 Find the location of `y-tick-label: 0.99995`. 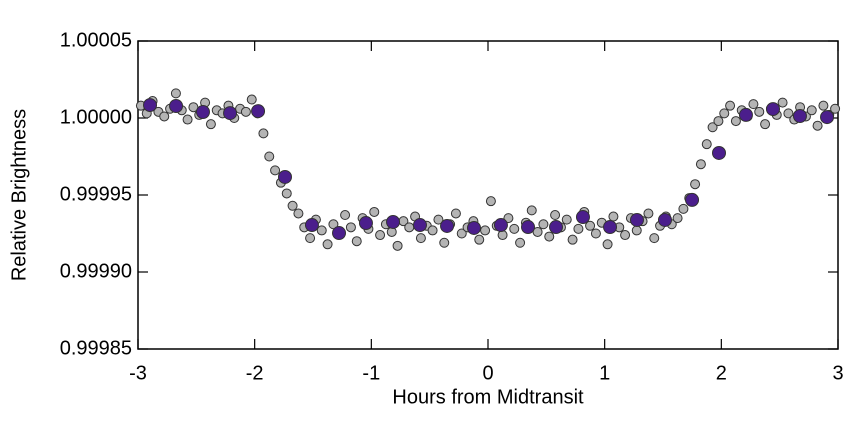

y-tick-label: 0.99995 is located at coordinates (96, 194).